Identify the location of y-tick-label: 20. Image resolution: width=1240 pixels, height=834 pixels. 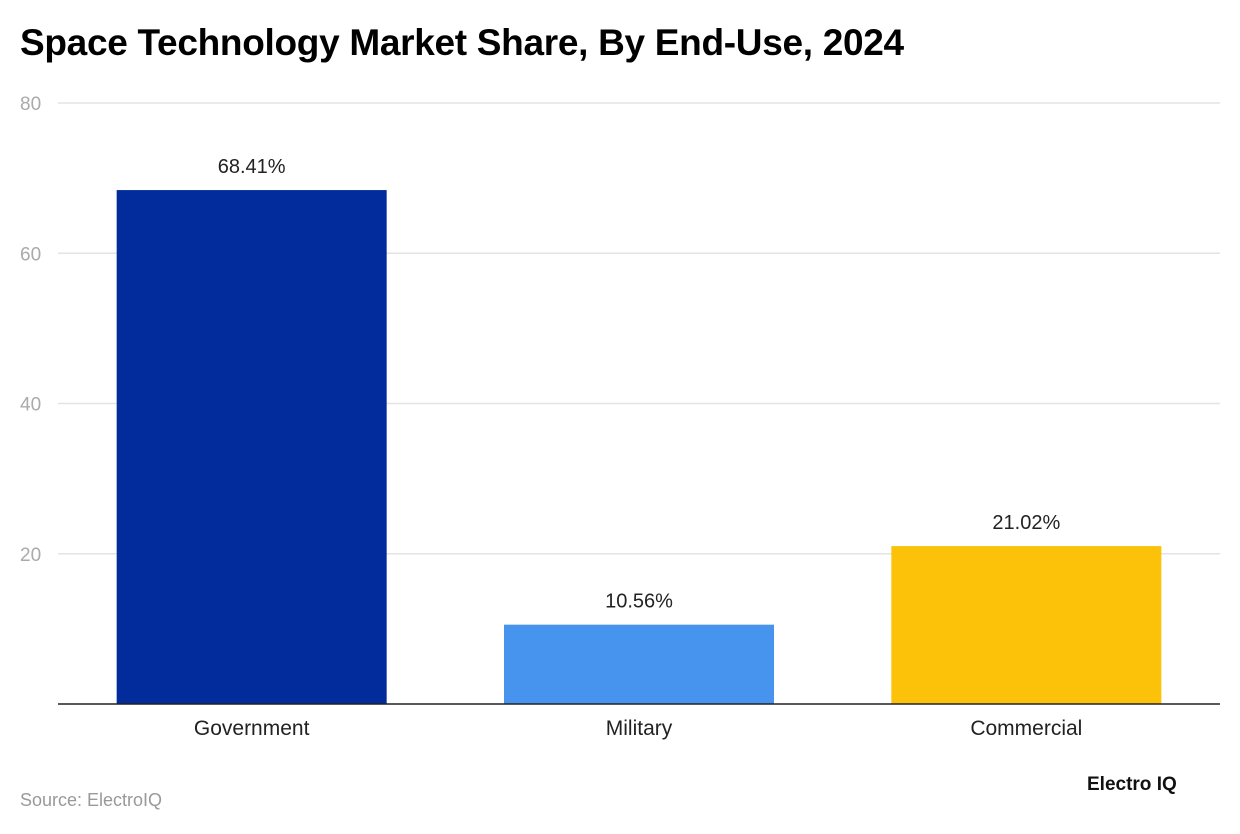
(30, 555).